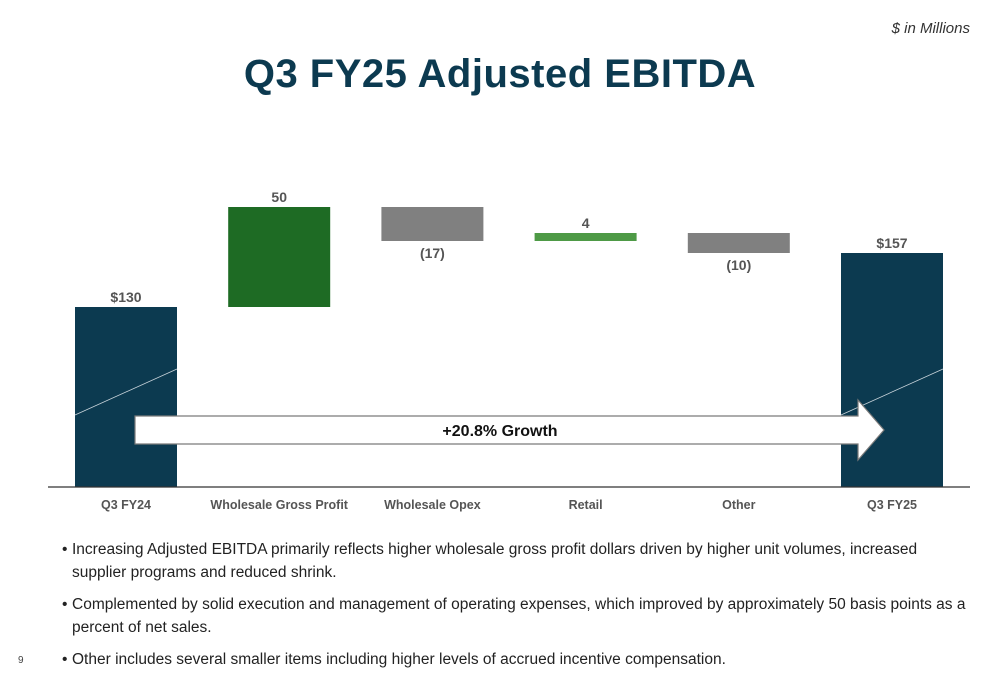 The width and height of the screenshot is (1000, 685). What do you see at coordinates (125, 297) in the screenshot?
I see `data-label: $130` at bounding box center [125, 297].